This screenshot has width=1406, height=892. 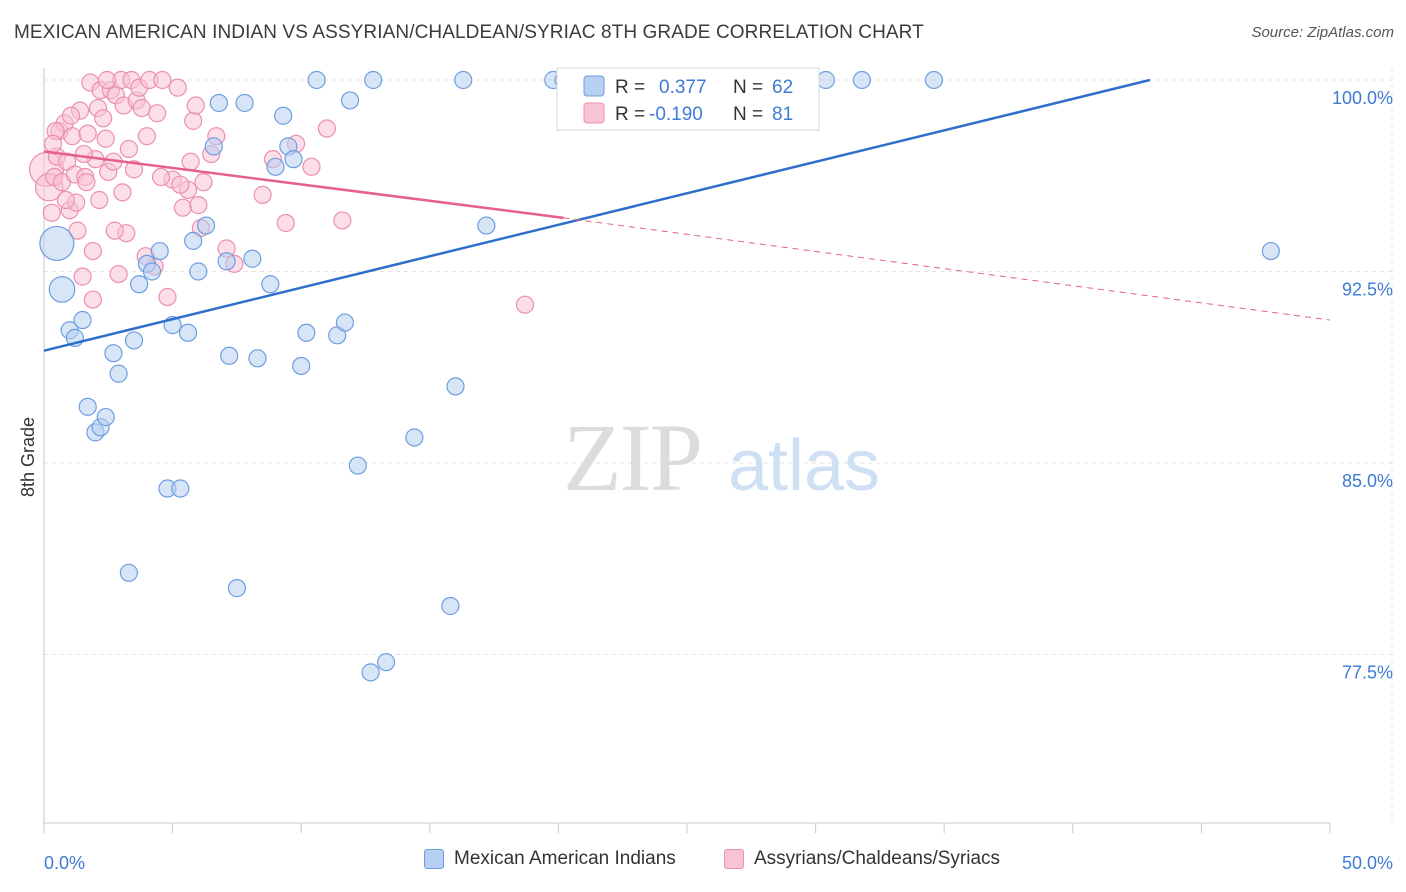 I want to click on y-tick-label: 85.0%, so click(x=1367, y=481).